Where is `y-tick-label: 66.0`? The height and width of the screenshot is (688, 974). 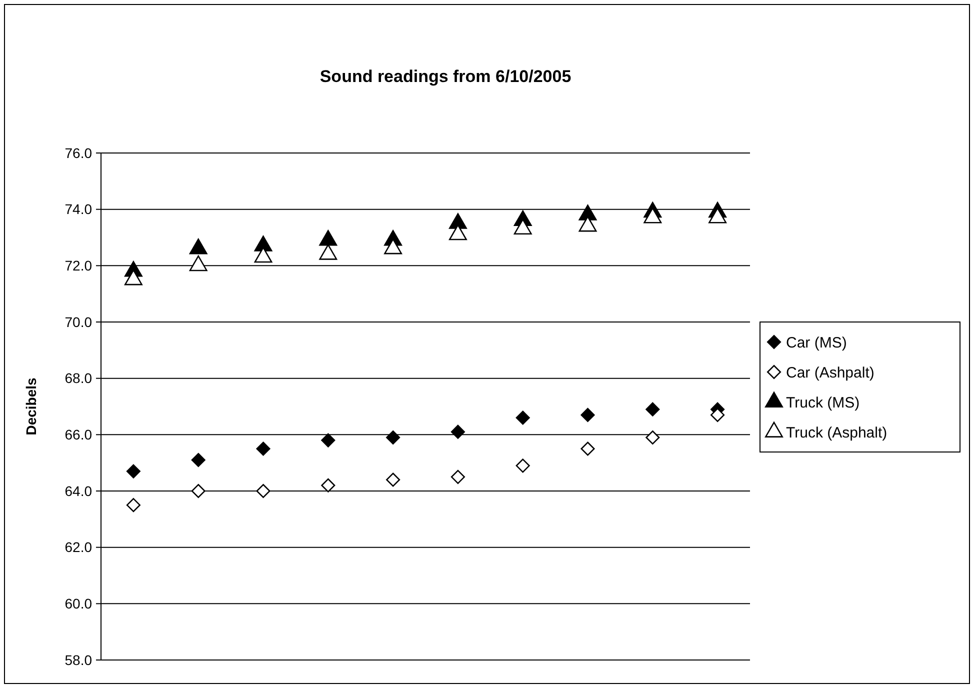 y-tick-label: 66.0 is located at coordinates (78, 434).